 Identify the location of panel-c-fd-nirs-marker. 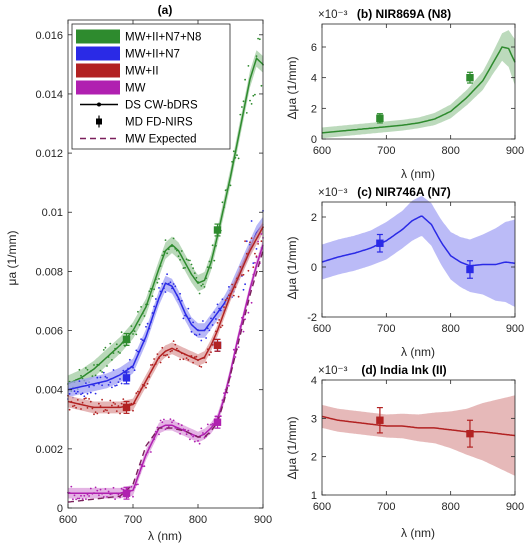
(470, 269).